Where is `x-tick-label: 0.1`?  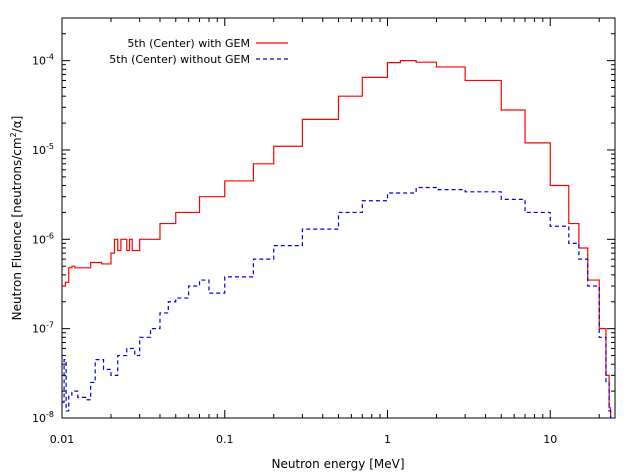
x-tick-label: 0.1 is located at coordinates (225, 439).